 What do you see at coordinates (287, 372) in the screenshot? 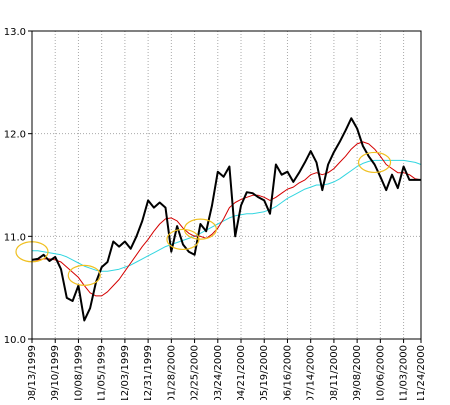
I see `x-tick-label: 06/16/2000` at bounding box center [287, 372].